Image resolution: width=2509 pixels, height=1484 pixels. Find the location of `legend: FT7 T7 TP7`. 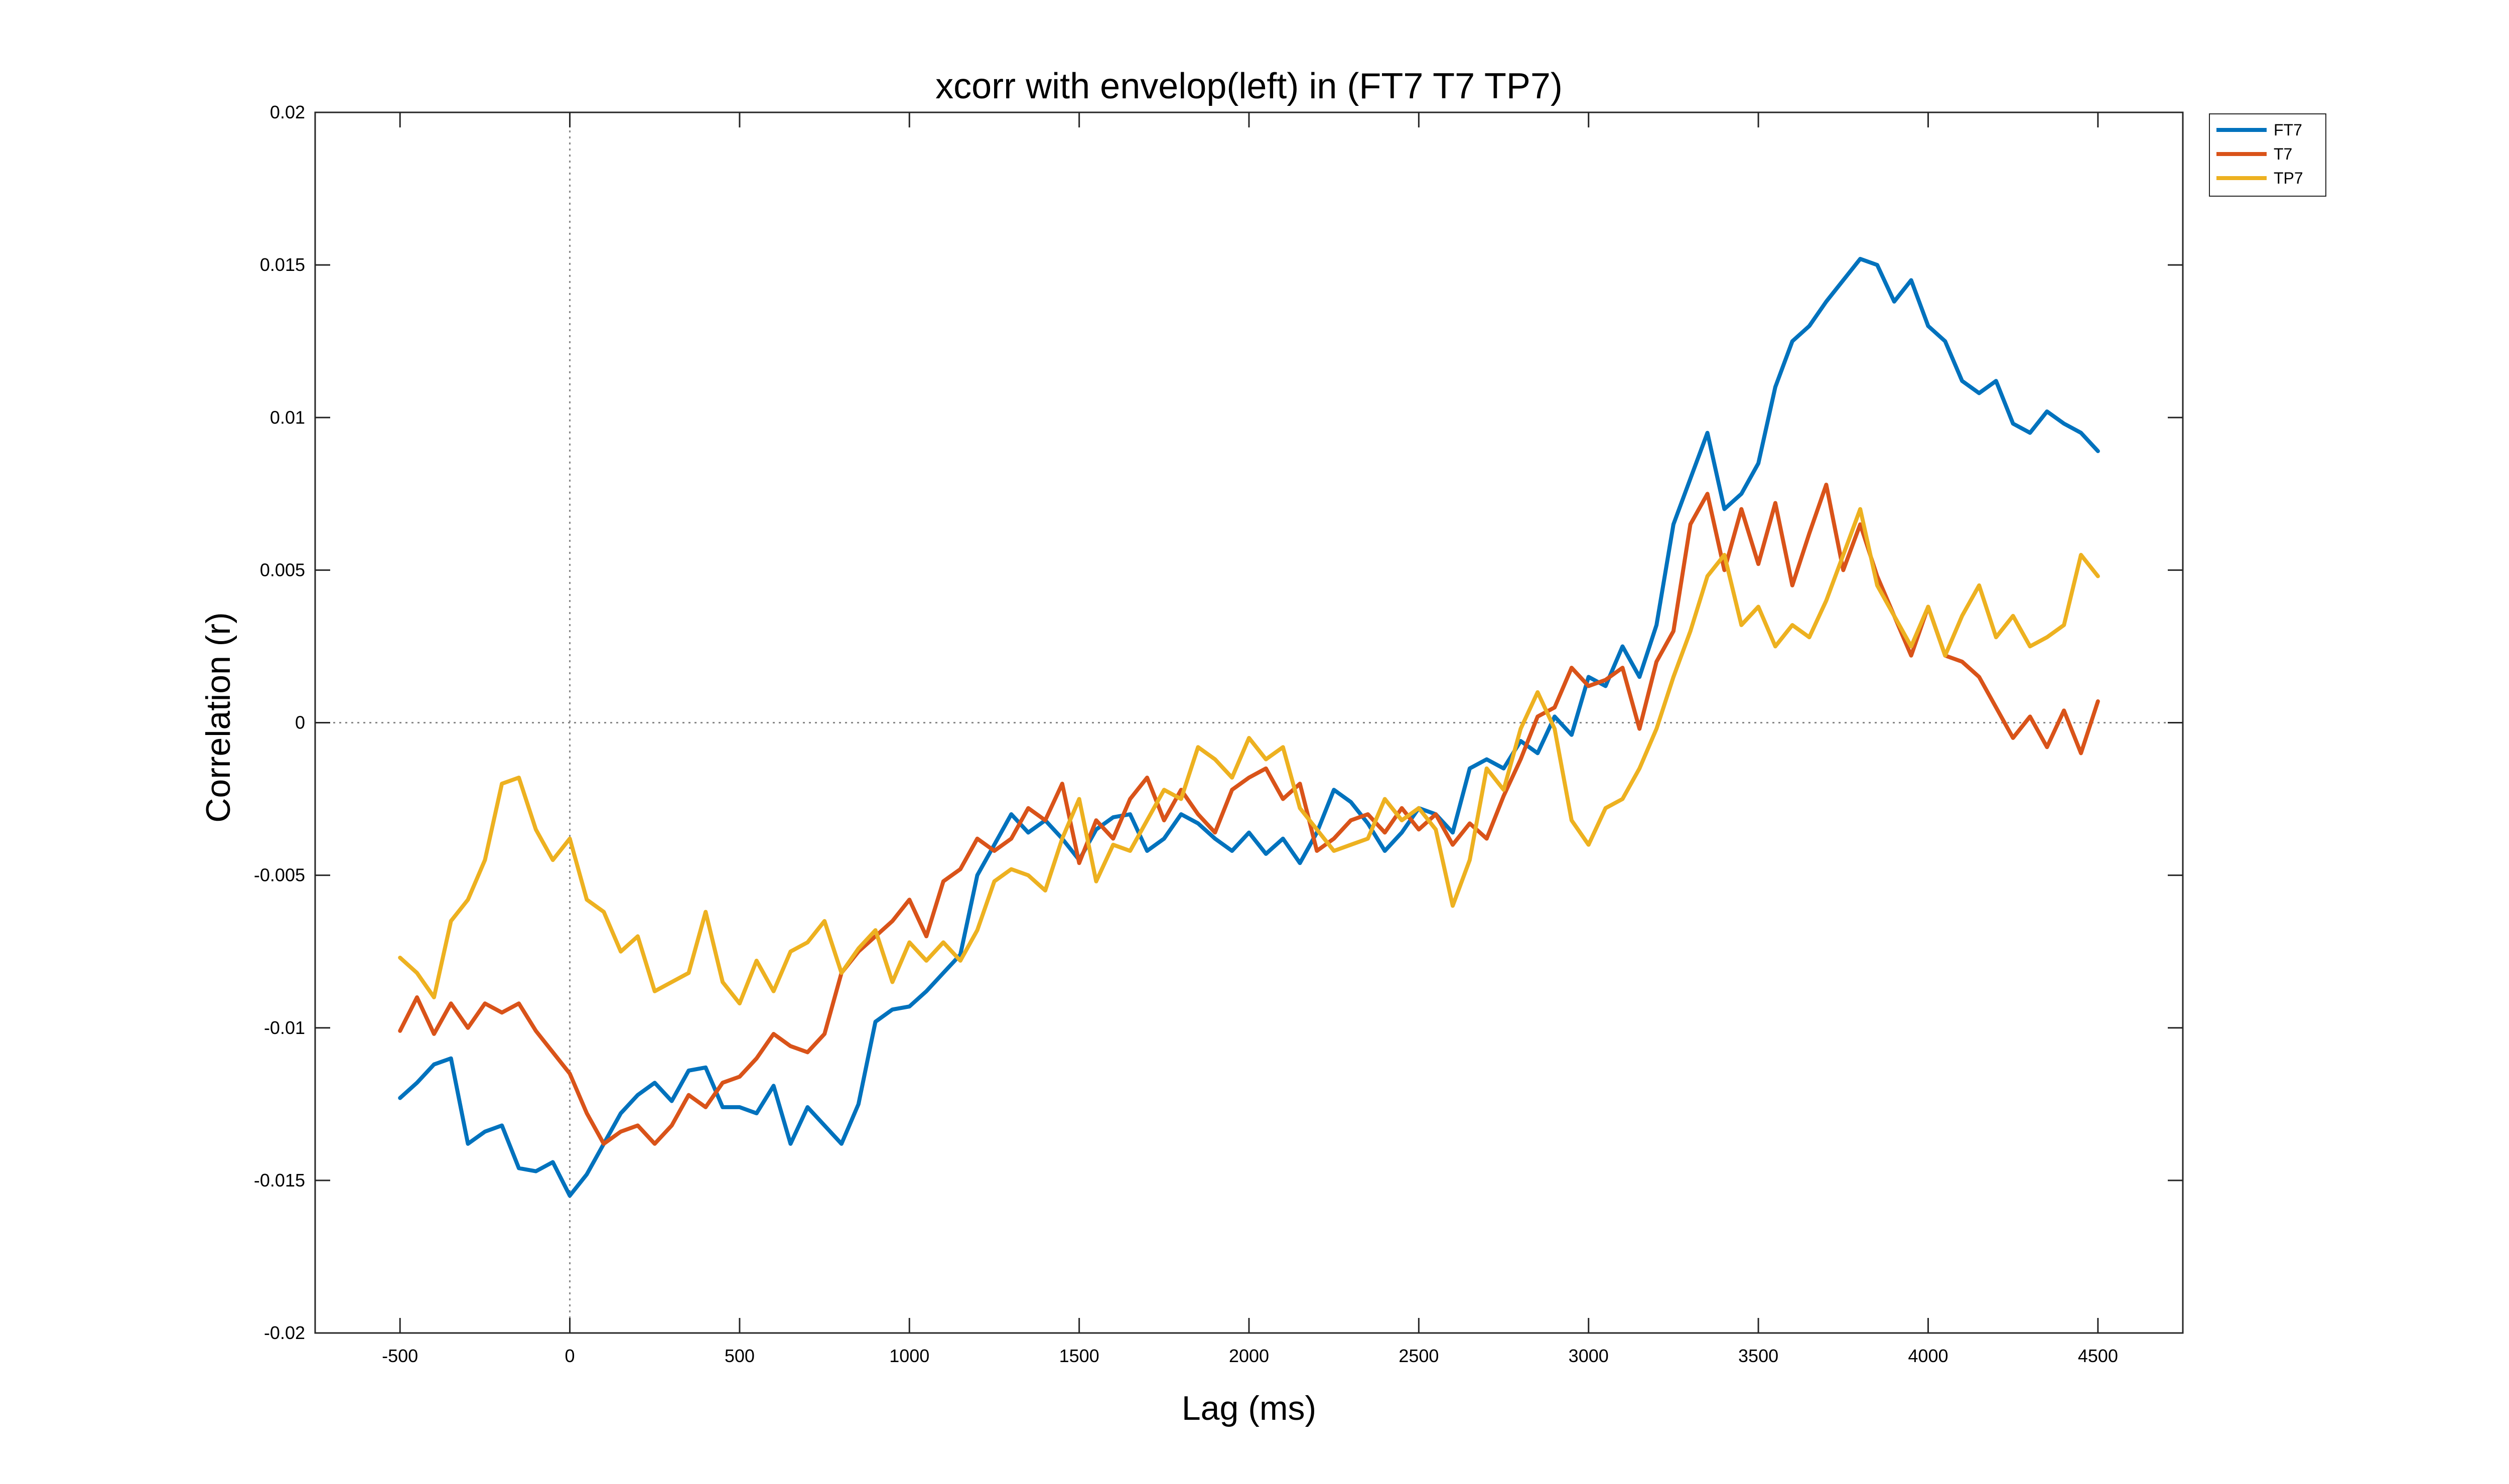

legend: FT7 T7 TP7 is located at coordinates (2267, 155).